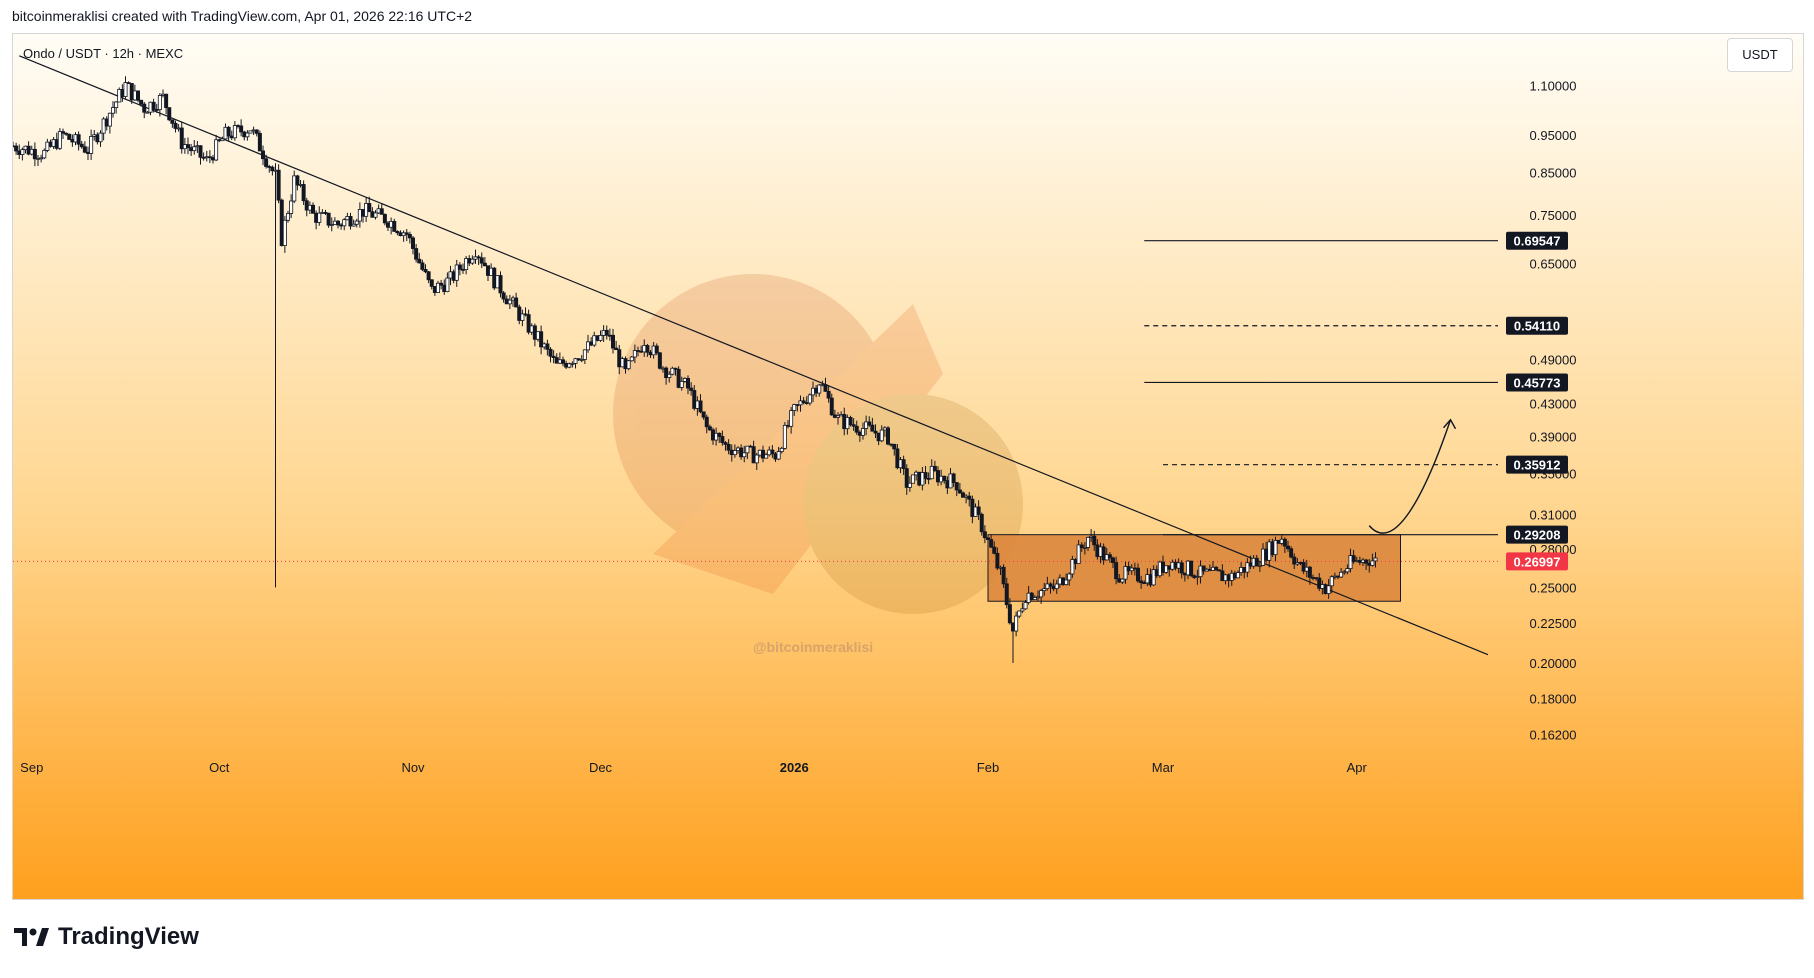 Image resolution: width=1814 pixels, height=978 pixels. What do you see at coordinates (1553, 404) in the screenshot?
I see `y-tick-label-6: 0.43000` at bounding box center [1553, 404].